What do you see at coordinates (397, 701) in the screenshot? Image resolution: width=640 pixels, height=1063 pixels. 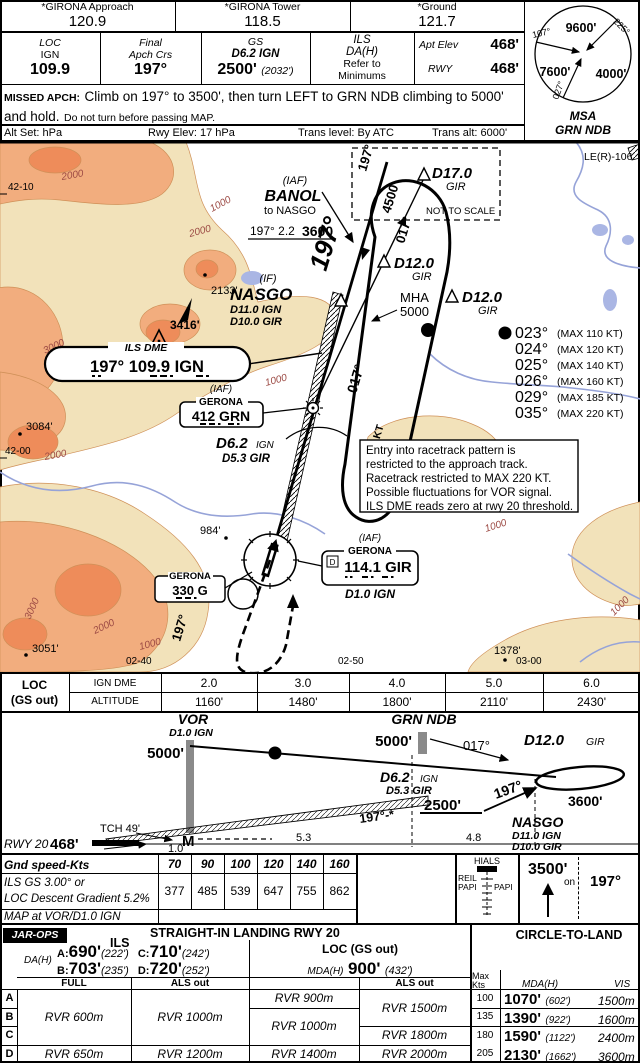 I see `alt-4: 1800'` at bounding box center [397, 701].